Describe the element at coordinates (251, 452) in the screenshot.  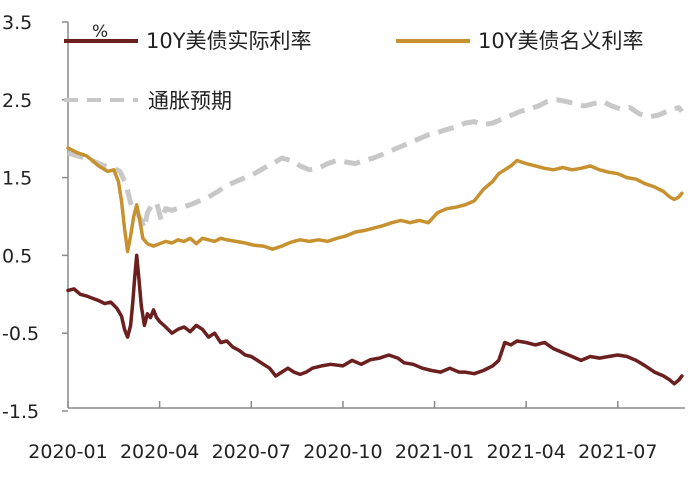
I see `x-tick-label: 2020-07` at that location.